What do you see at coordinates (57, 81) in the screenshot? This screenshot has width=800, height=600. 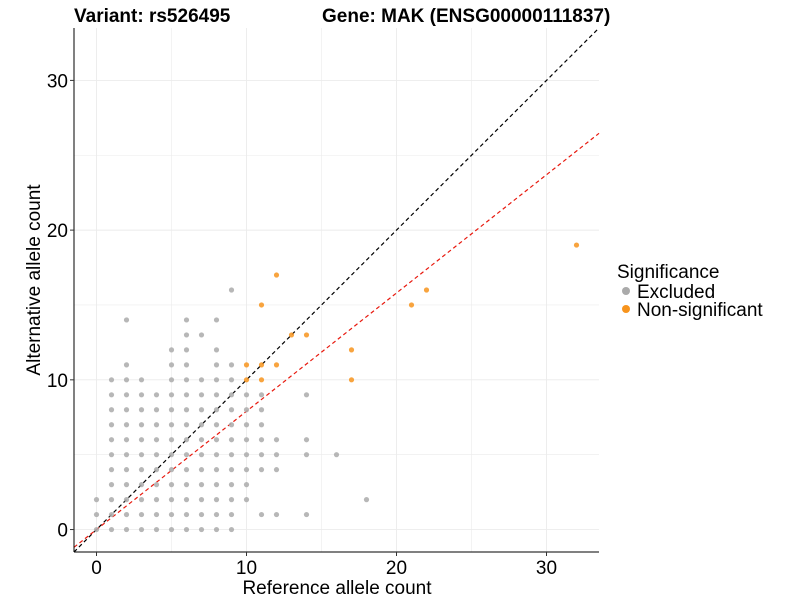 I see `y-tick-label: 30` at bounding box center [57, 81].